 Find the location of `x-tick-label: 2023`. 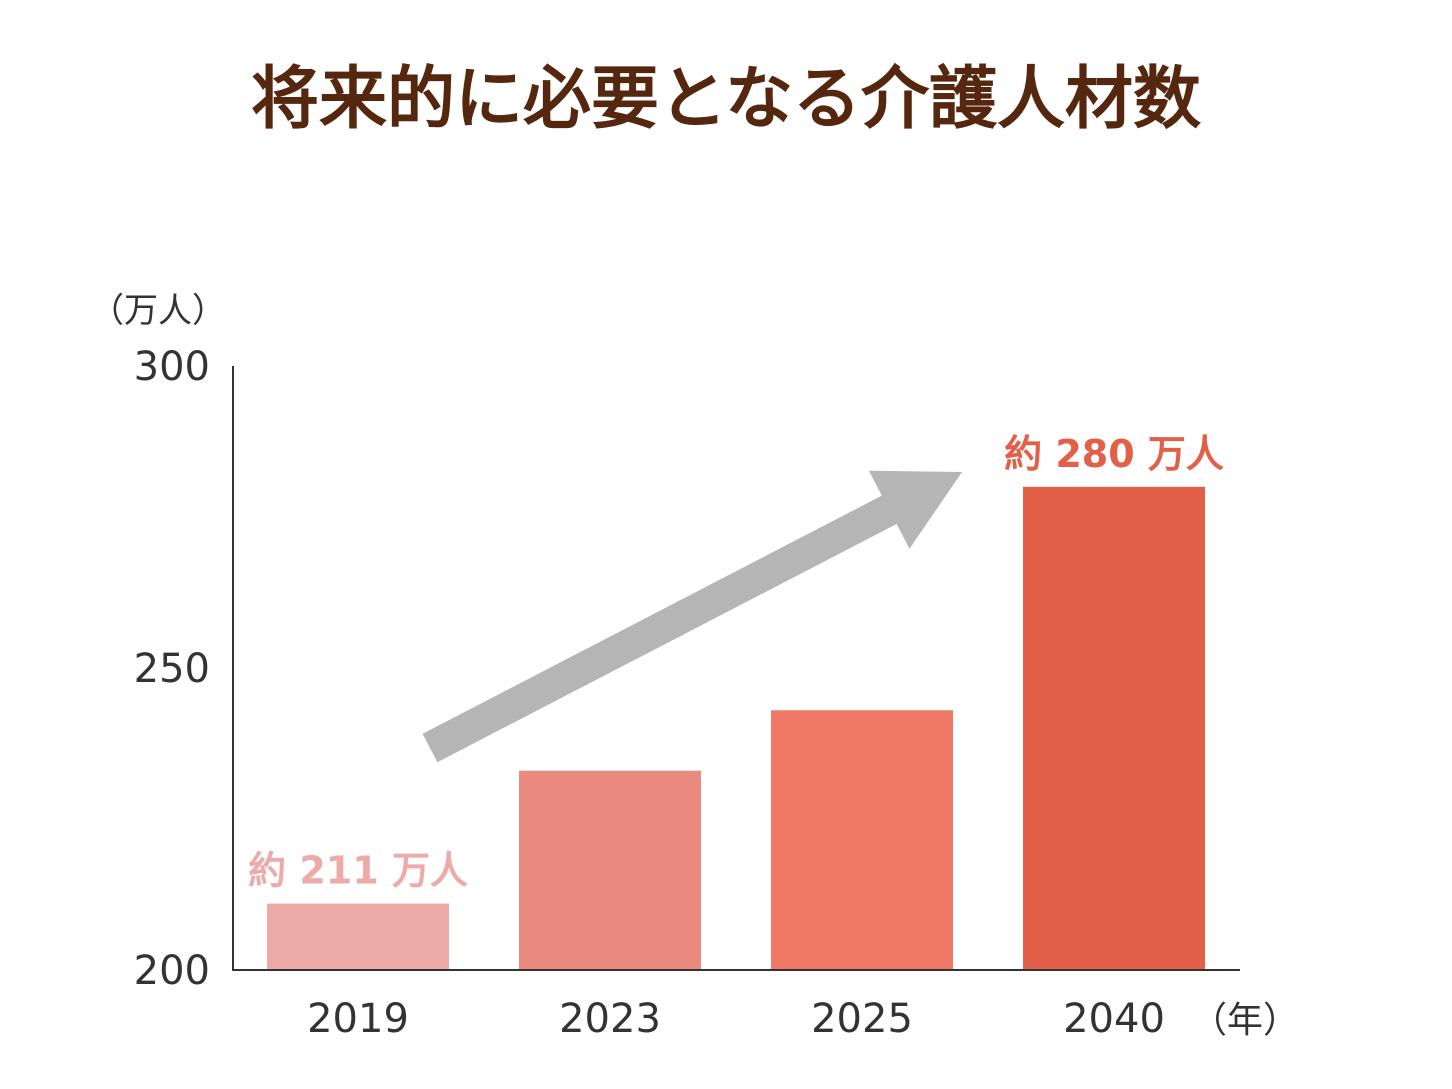

x-tick-label: 2023 is located at coordinates (610, 1019).